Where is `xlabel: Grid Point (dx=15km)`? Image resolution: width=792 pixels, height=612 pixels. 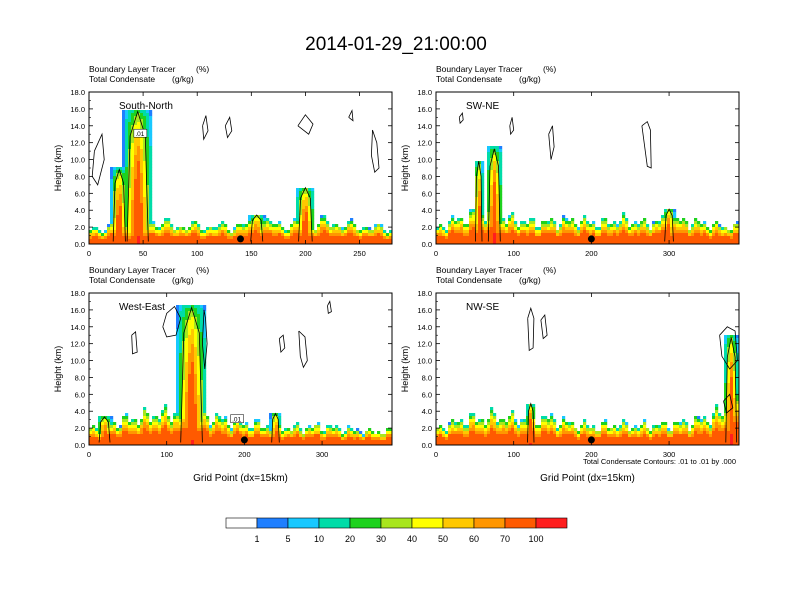
xlabel: Grid Point (dx=15km) is located at coordinates (587, 478).